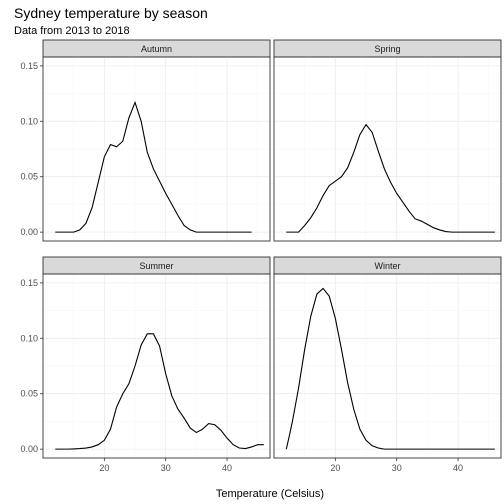 This screenshot has width=504, height=504. Describe the element at coordinates (156, 266) in the screenshot. I see `facet-label-summer: Summer` at that location.